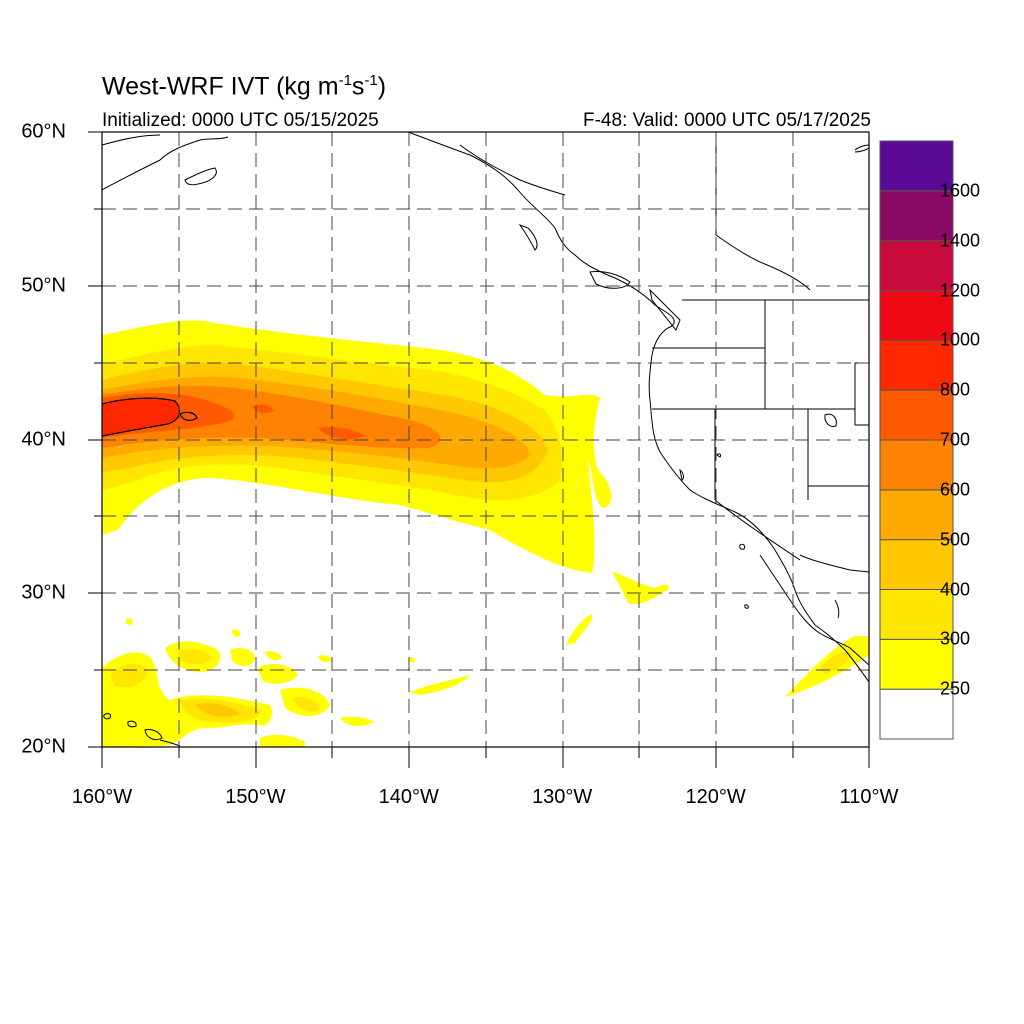  Describe the element at coordinates (255, 797) in the screenshot. I see `lon-label: 150°W` at that location.